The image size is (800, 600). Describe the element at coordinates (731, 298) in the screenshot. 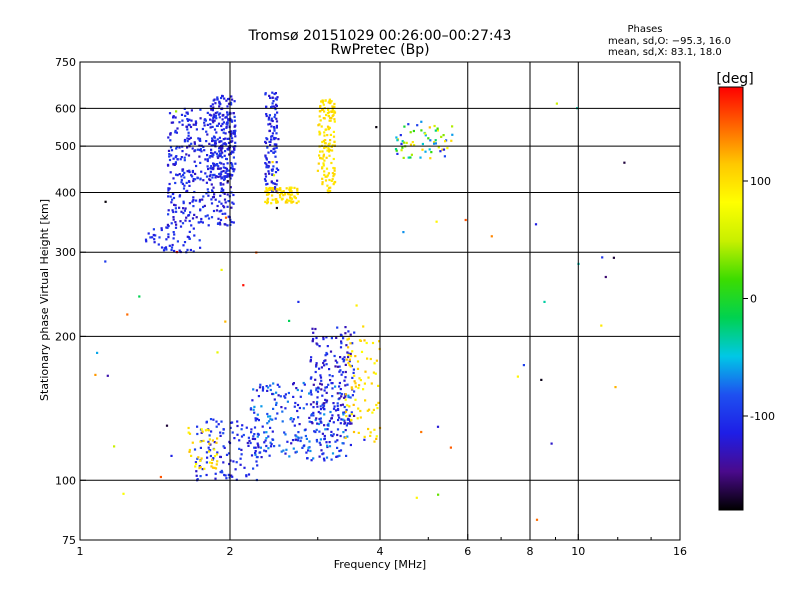

I see `colorbar` at that location.